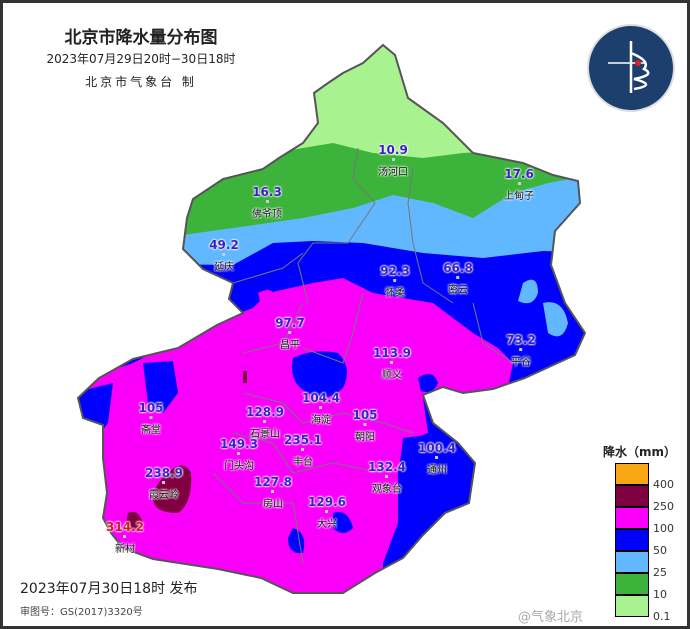  I want to click on station-name: 平谷, so click(520, 362).